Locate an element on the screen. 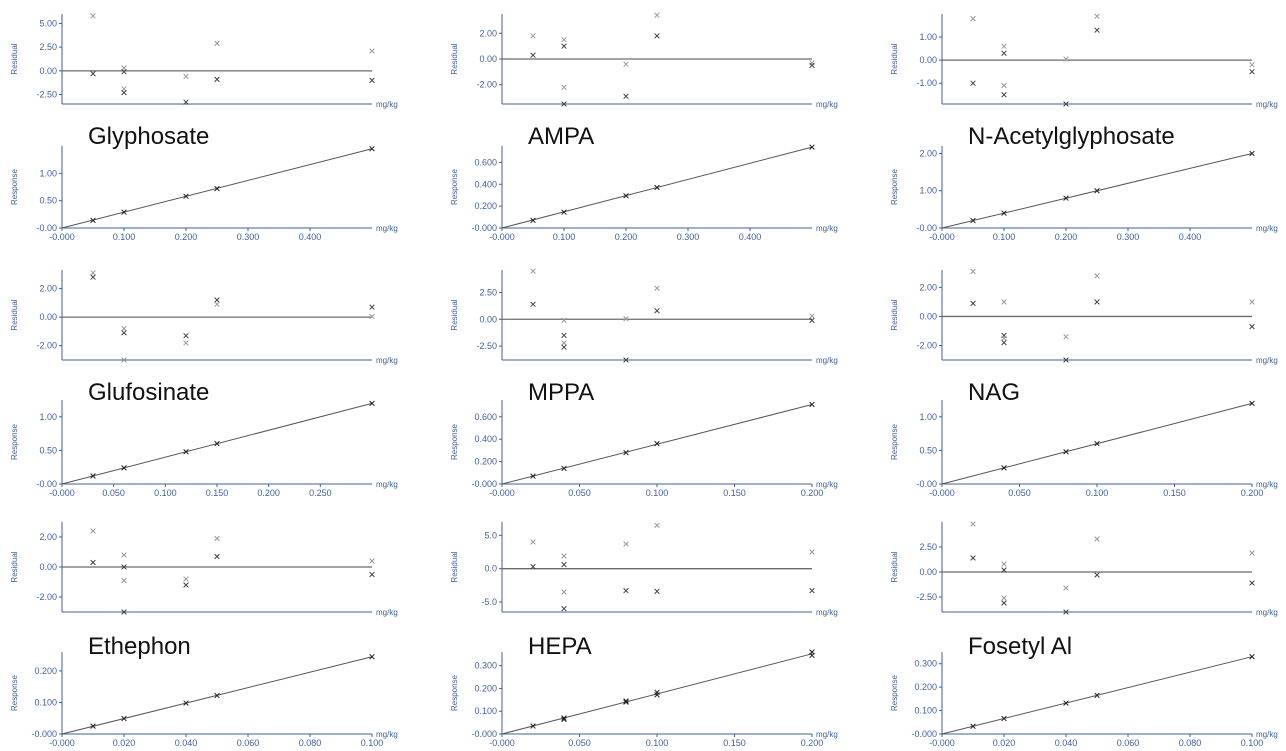 This screenshot has height=751, width=1286. y-tick-label: 0.100 is located at coordinates (485, 711).